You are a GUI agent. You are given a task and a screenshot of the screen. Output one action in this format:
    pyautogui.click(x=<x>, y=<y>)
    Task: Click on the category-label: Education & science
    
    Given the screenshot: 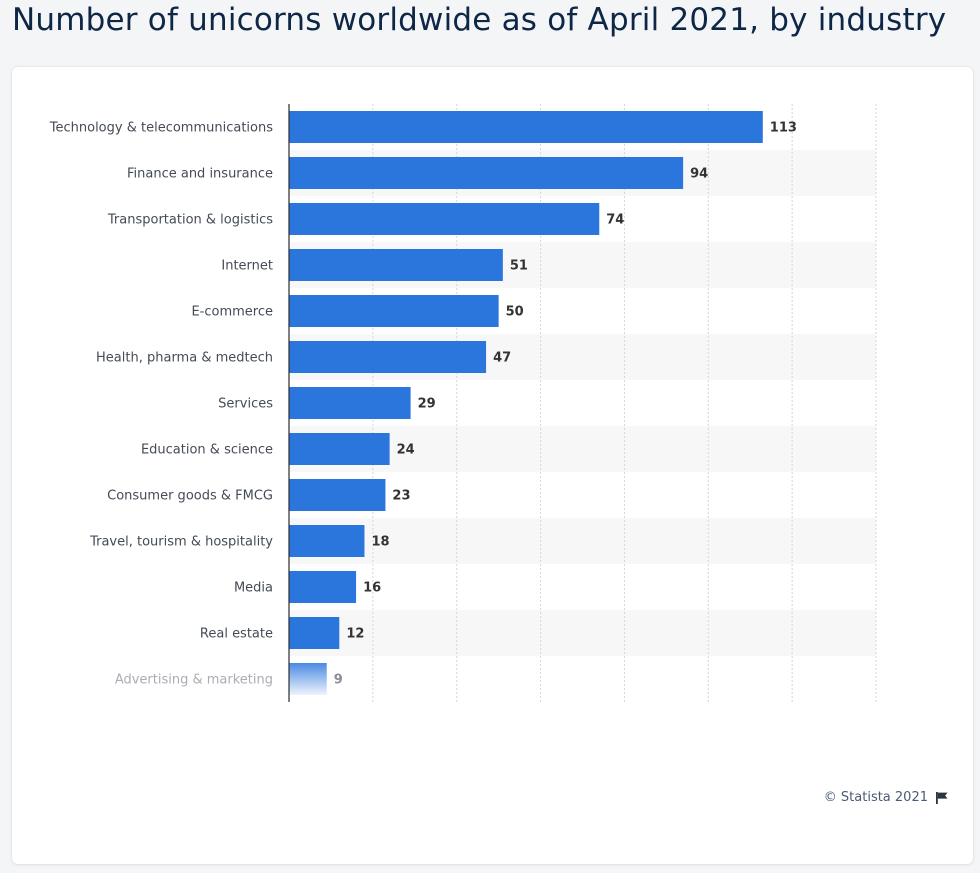 What is the action you would take?
    pyautogui.click(x=207, y=450)
    